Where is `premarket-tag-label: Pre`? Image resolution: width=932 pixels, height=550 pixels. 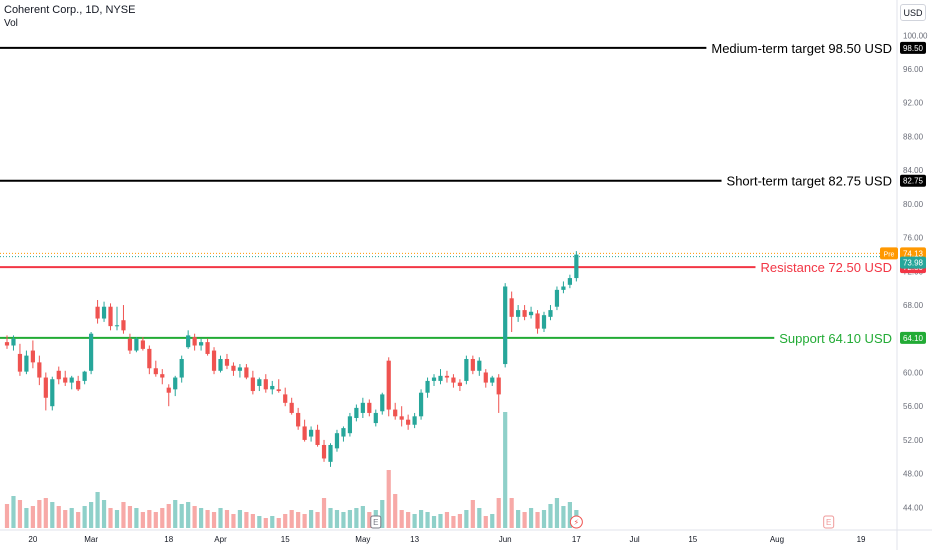
premarket-tag-label: Pre is located at coordinates (889, 254).